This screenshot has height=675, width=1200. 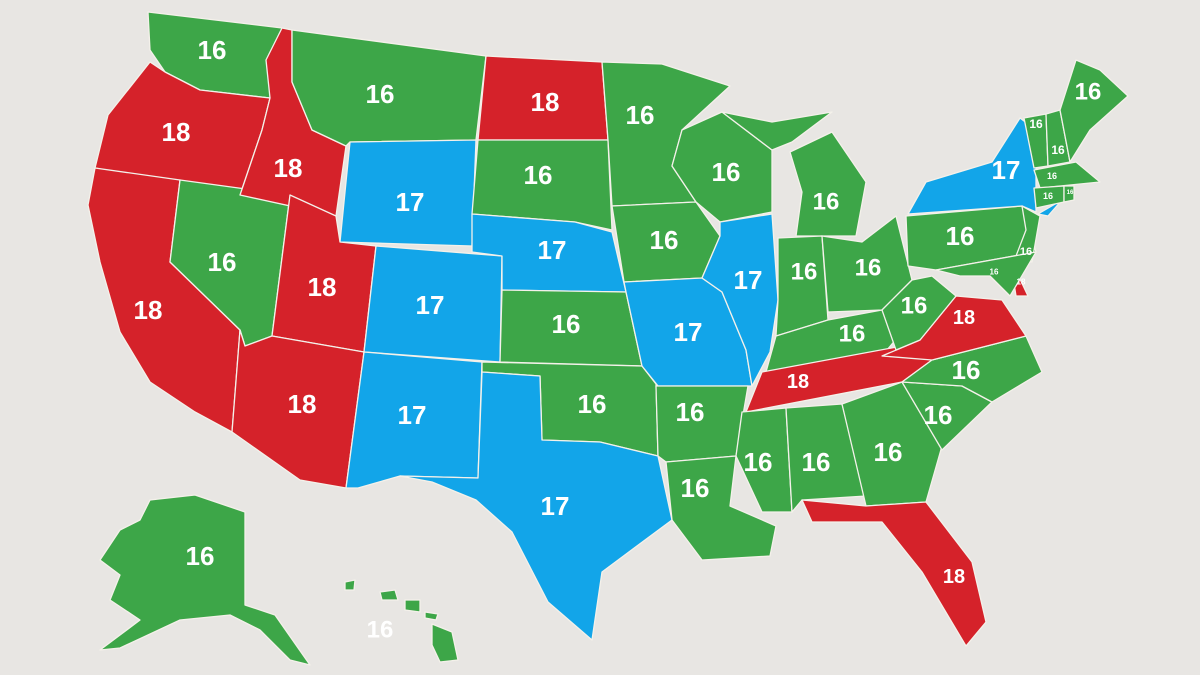 I want to click on state-label-id: 18, so click(x=288, y=168).